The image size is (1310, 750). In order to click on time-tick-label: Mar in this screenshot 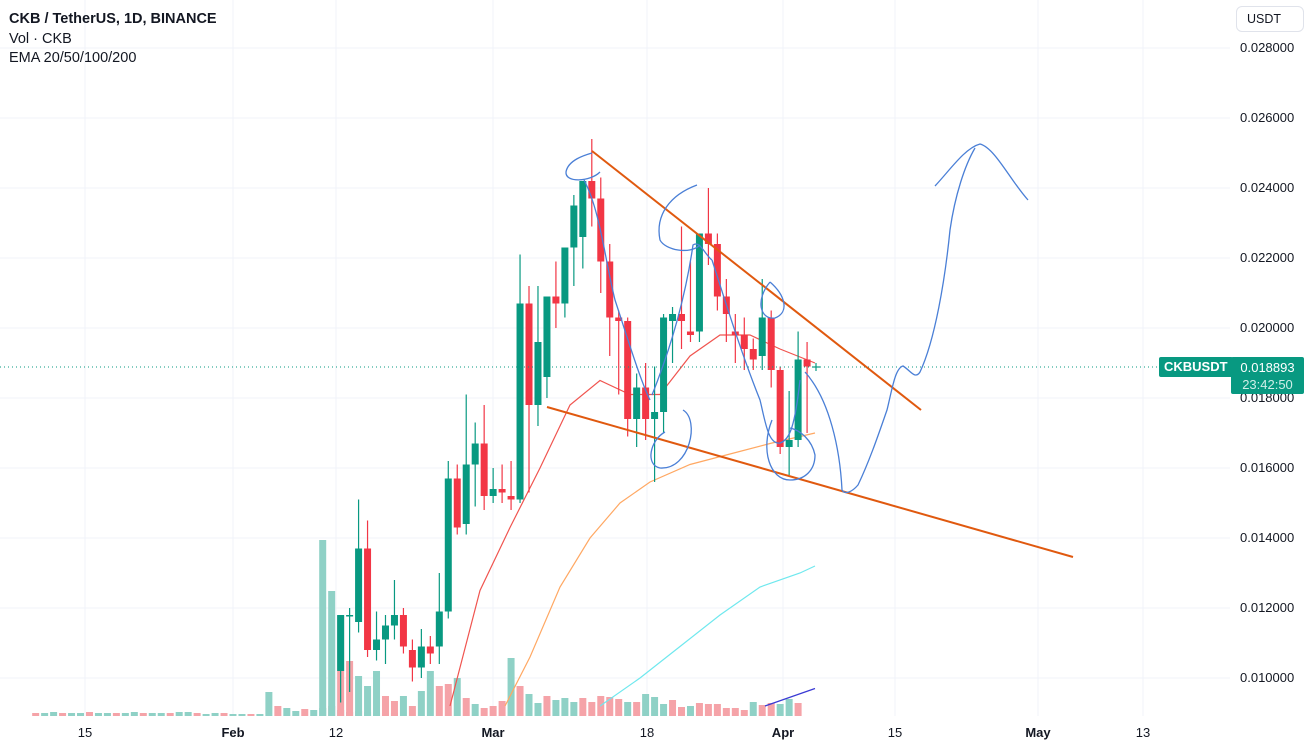, I will do `click(493, 732)`.